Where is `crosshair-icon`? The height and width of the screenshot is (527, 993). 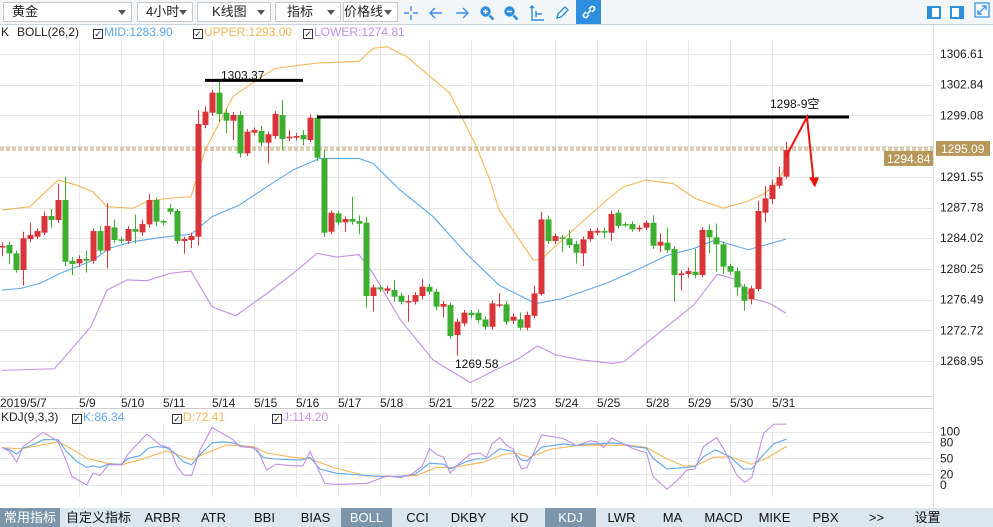
crosshair-icon is located at coordinates (411, 12).